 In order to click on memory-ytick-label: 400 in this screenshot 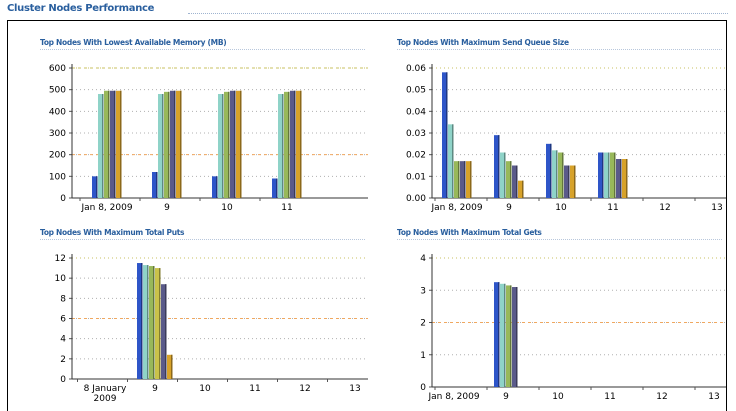, I will do `click(57, 112)`.